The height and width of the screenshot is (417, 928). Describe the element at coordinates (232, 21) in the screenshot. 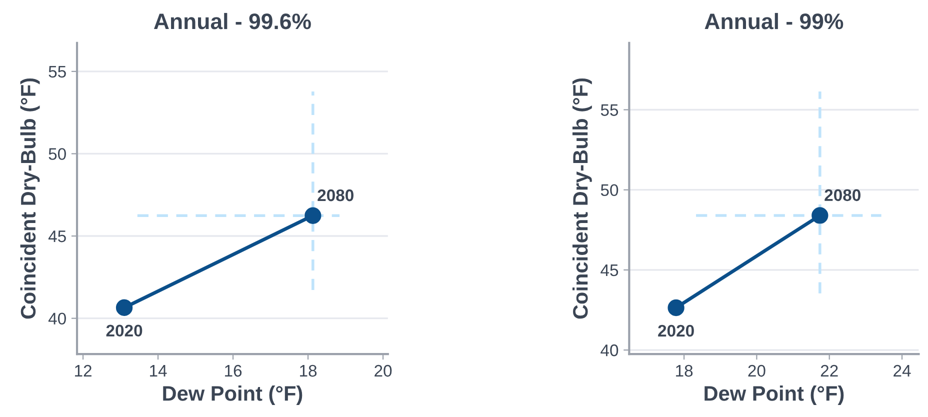

I see `chart-title: Annual - 99.6%` at that location.